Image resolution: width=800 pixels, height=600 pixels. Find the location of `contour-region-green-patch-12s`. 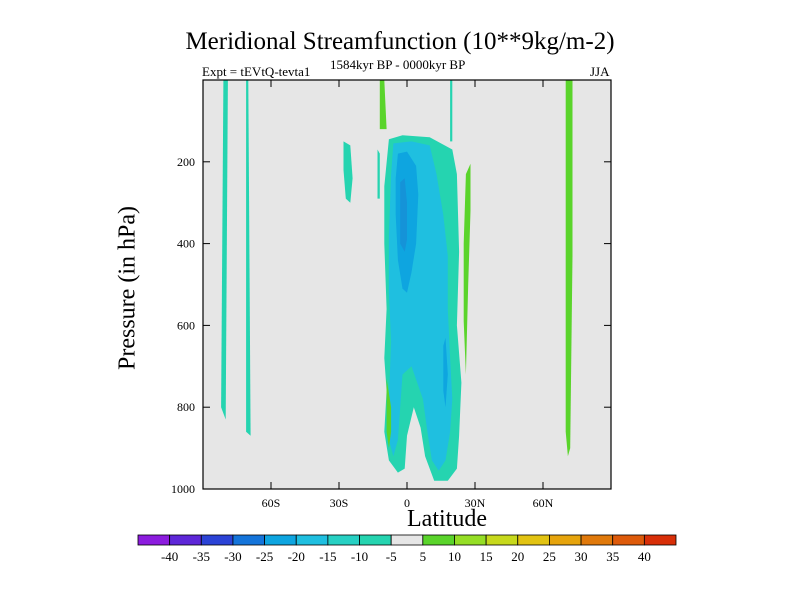

contour-region-green-patch-12s is located at coordinates (383, 105).